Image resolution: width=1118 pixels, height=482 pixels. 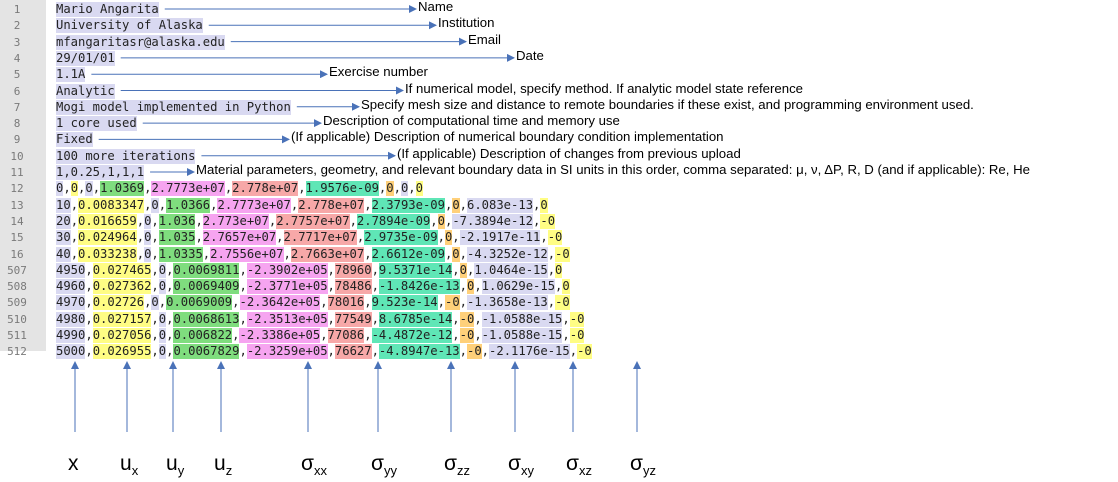 What do you see at coordinates (118, 303) in the screenshot?
I see `cell-ux: 0.02726` at bounding box center [118, 303].